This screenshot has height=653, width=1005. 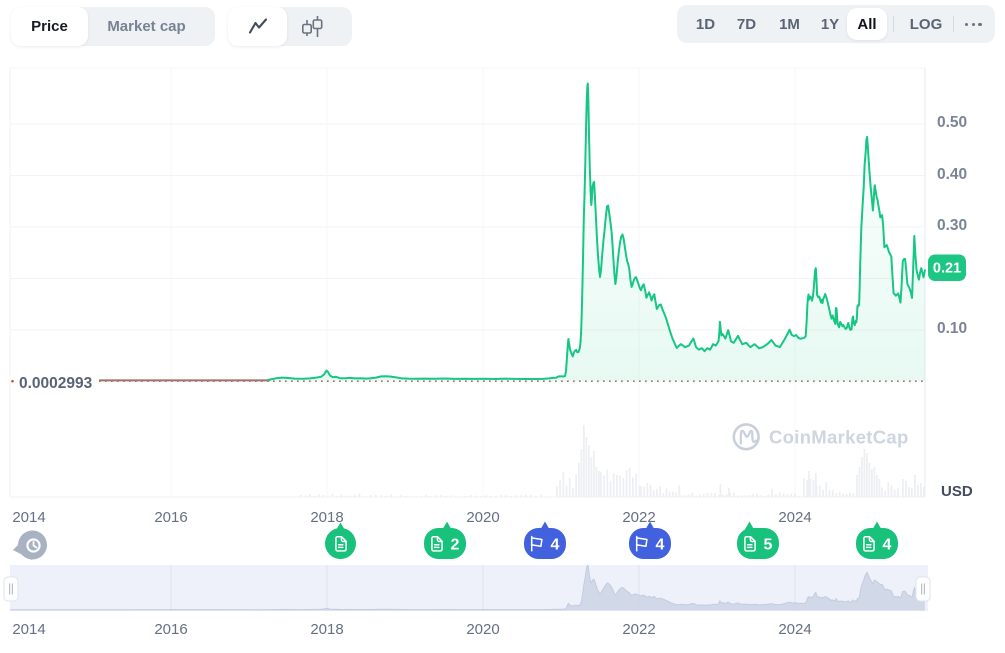 I want to click on svg-text: 2, so click(x=455, y=545).